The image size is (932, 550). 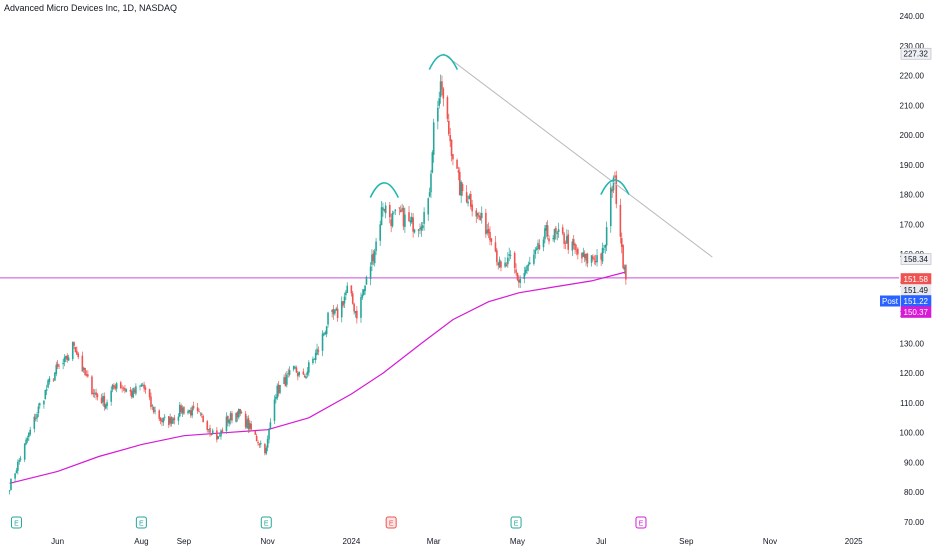 What do you see at coordinates (912, 433) in the screenshot?
I see `y-tick-label: 100.00` at bounding box center [912, 433].